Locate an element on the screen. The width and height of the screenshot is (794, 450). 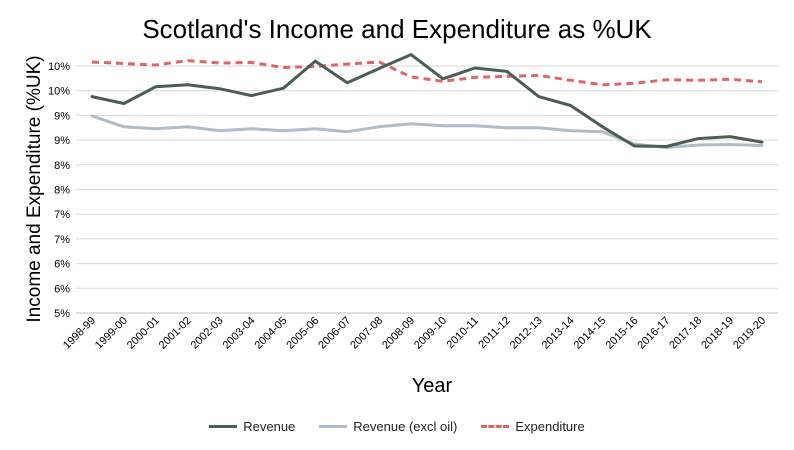
legend-swatch-expenditure is located at coordinates (495, 426).